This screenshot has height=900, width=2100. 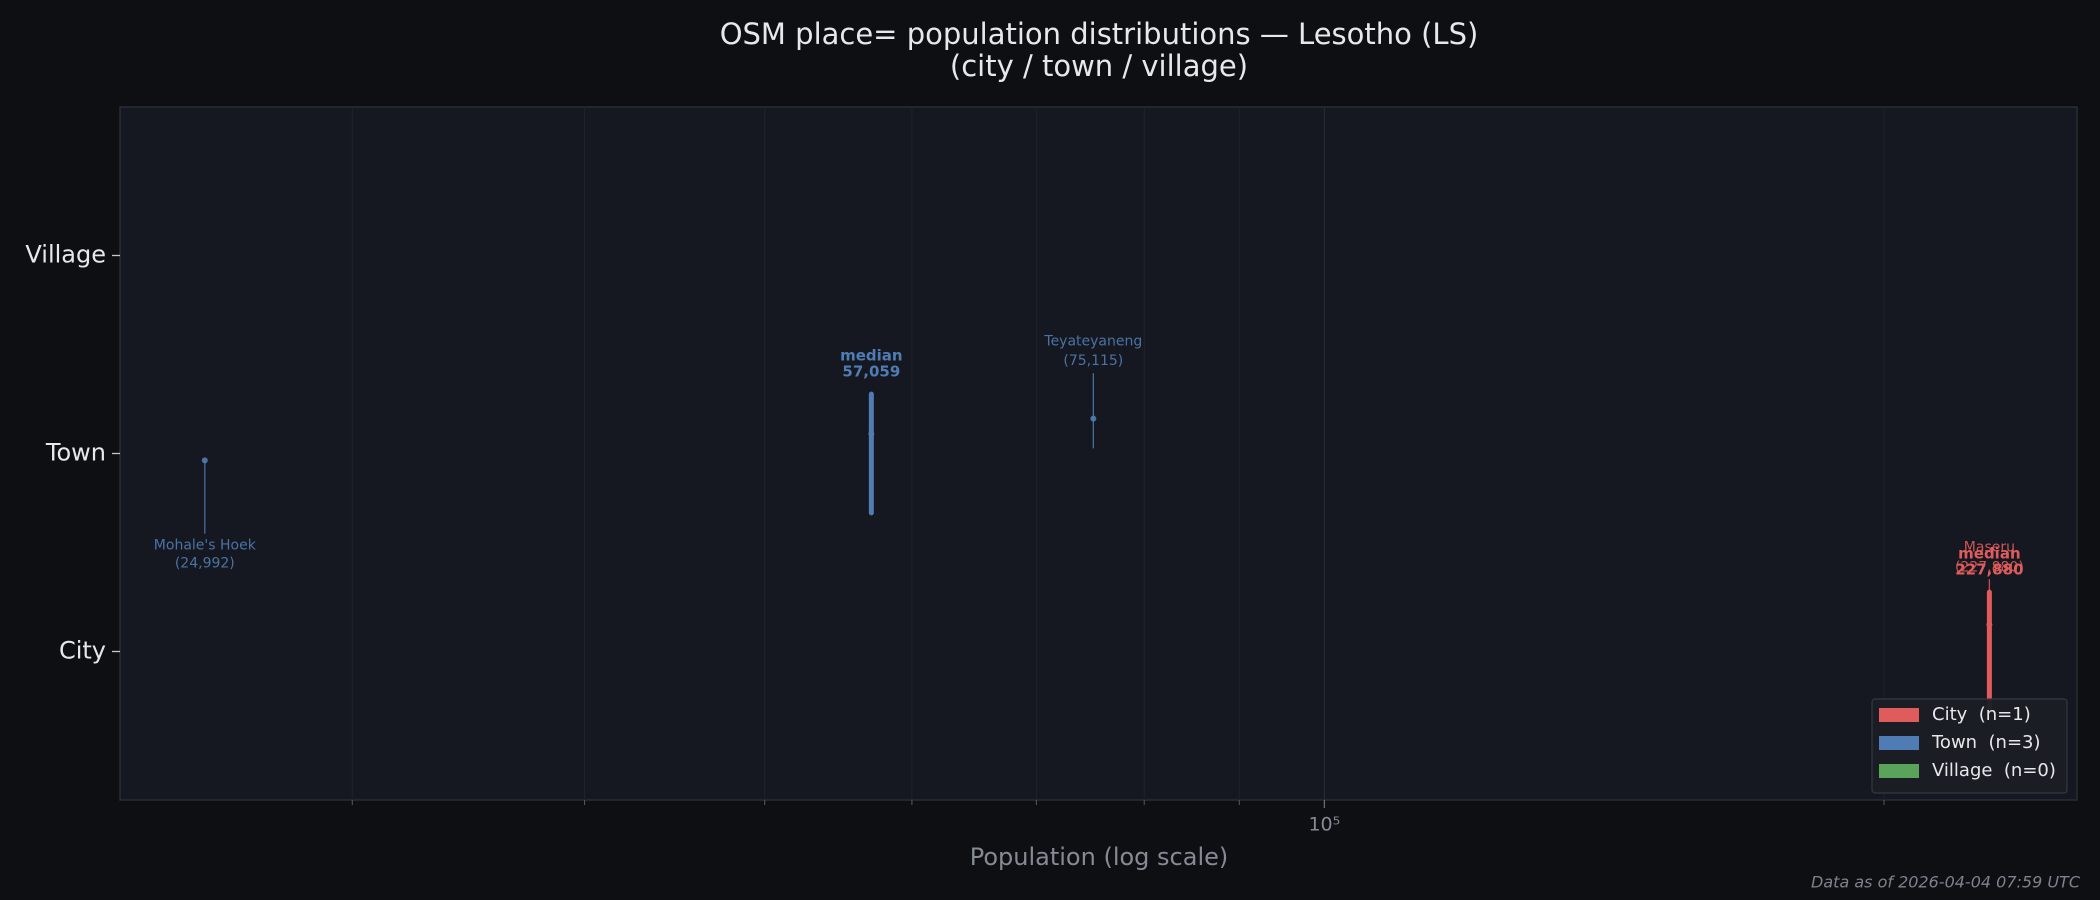 What do you see at coordinates (65, 255) in the screenshot?
I see `y-tick-label: Village` at bounding box center [65, 255].